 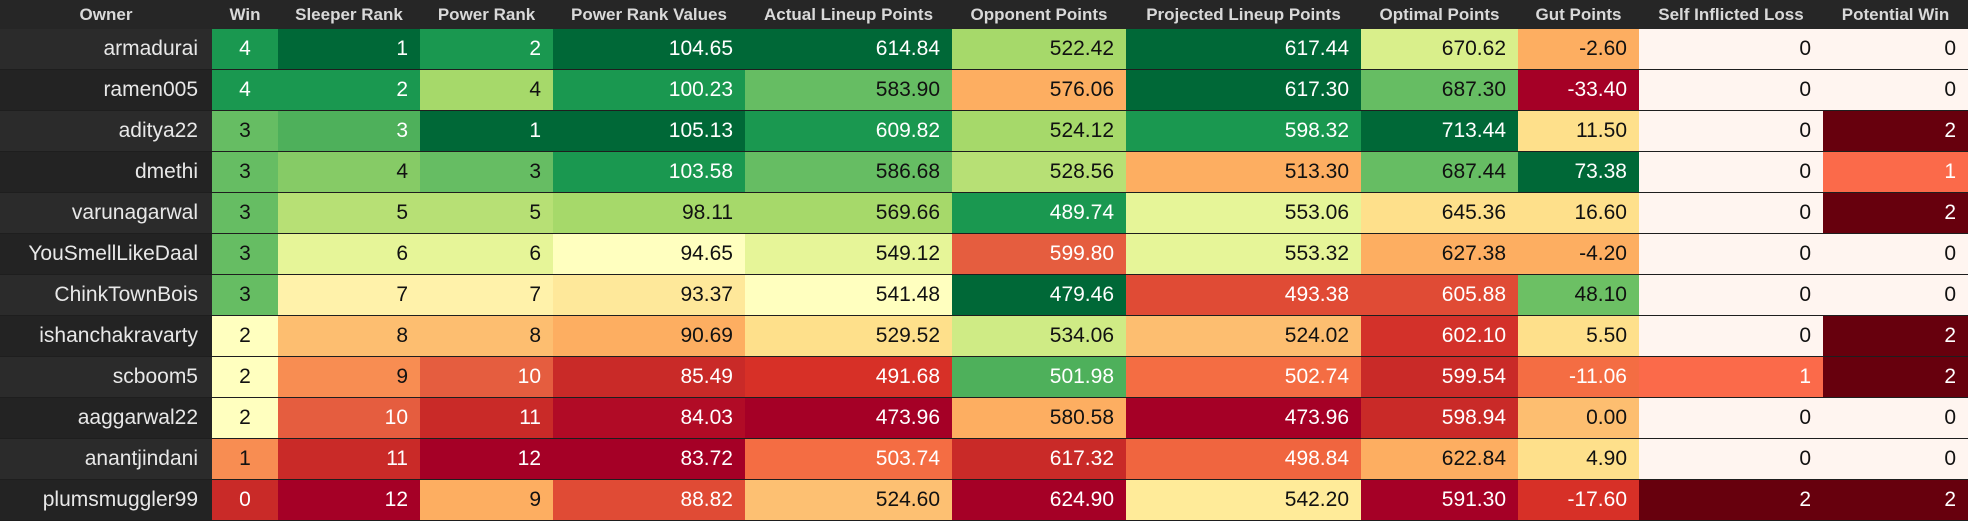 I want to click on column-header-self-inflicted-loss: Self Inflicted Loss, so click(x=1731, y=14).